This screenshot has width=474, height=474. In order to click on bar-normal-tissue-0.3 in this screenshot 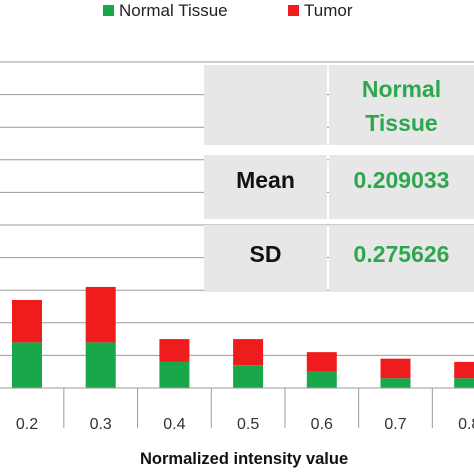, I will do `click(100, 365)`.